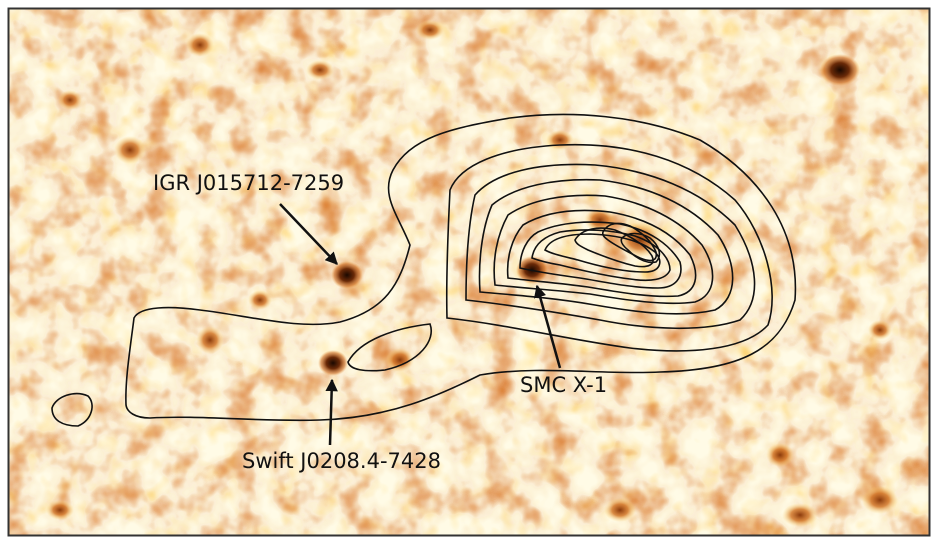  Describe the element at coordinates (248, 183) in the screenshot. I see `label-igr: IGR J015712-7259` at that location.